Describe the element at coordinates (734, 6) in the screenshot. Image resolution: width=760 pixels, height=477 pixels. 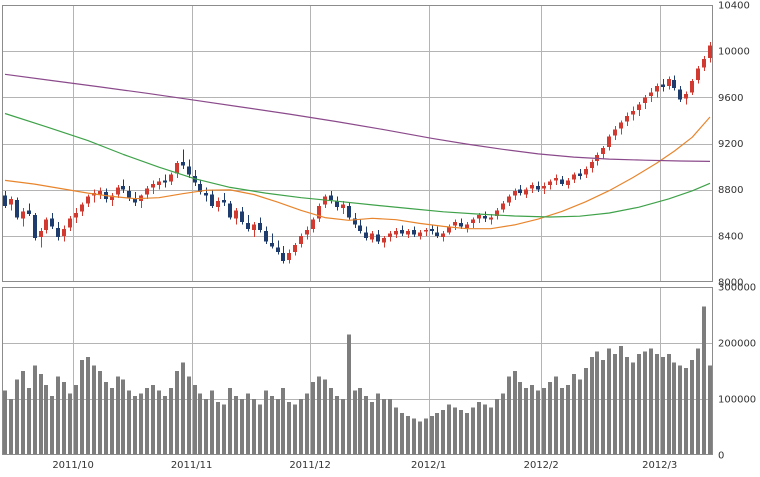
I see `price-tick-label: 10400` at that location.